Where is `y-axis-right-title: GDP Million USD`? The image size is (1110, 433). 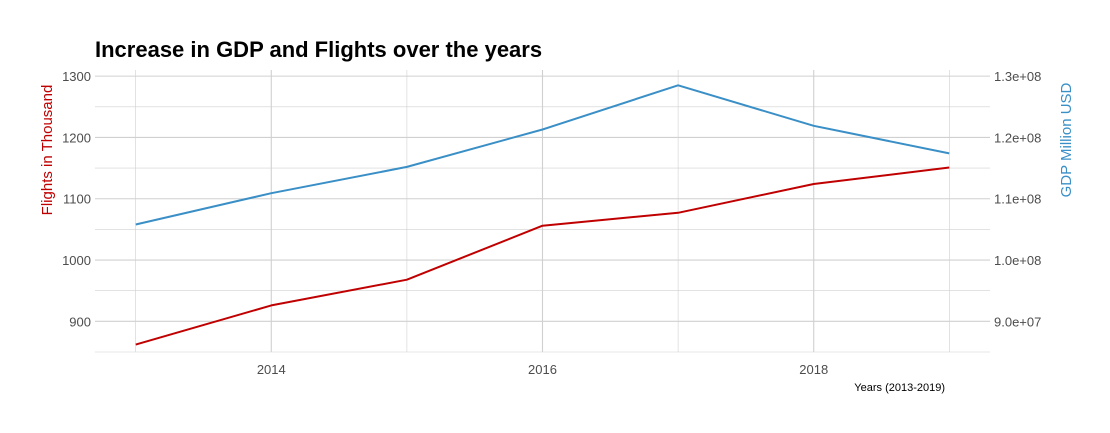
y-axis-right-title: GDP Million USD is located at coordinates (1066, 139).